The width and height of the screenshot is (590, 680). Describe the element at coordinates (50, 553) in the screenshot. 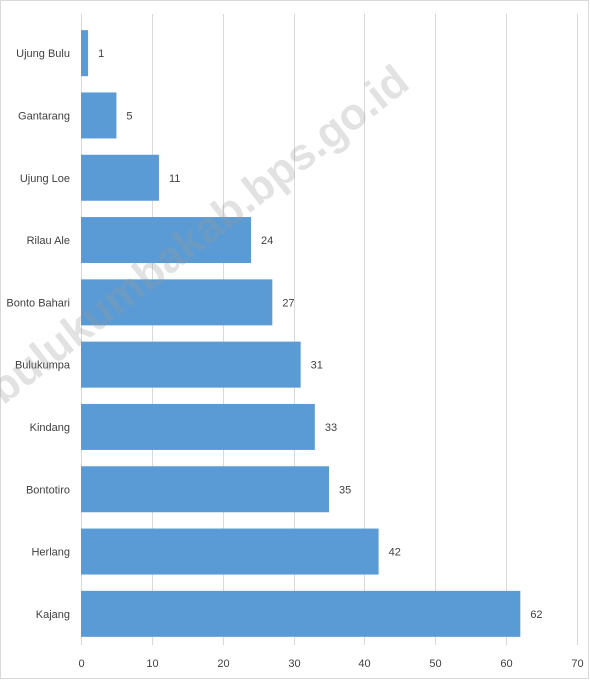

I see `category-label: Herlang` at that location.